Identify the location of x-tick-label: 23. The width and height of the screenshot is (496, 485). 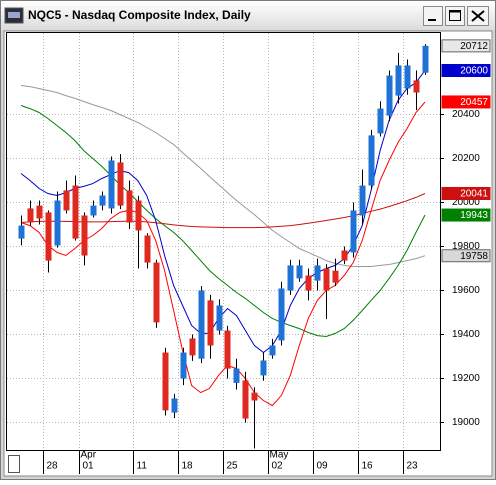
(413, 466).